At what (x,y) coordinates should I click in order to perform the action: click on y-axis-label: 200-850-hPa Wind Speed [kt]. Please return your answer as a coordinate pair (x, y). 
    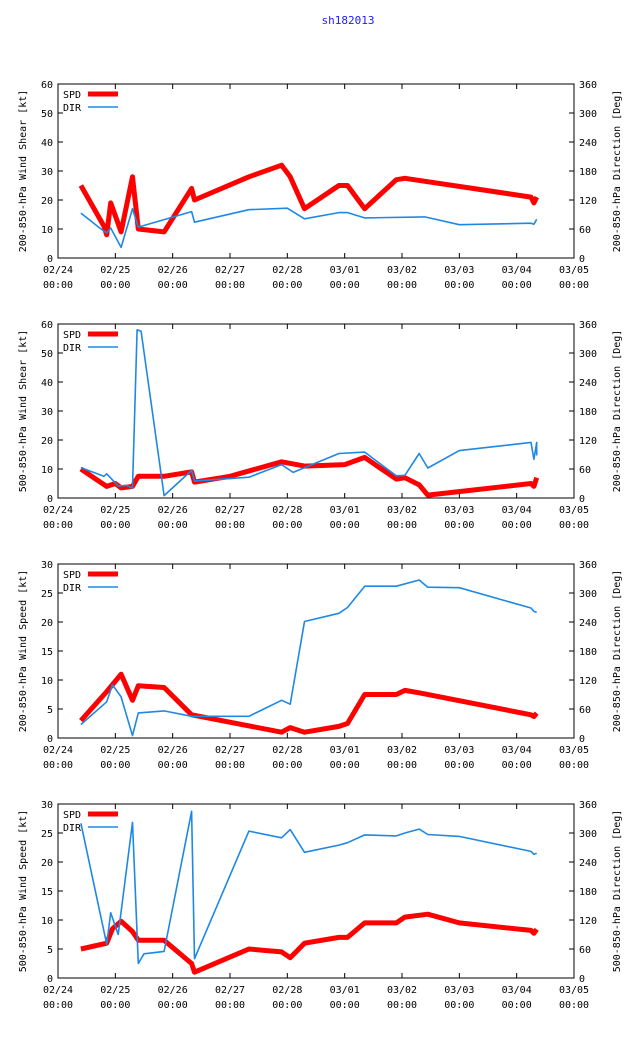
    Looking at the image, I should click on (23, 651).